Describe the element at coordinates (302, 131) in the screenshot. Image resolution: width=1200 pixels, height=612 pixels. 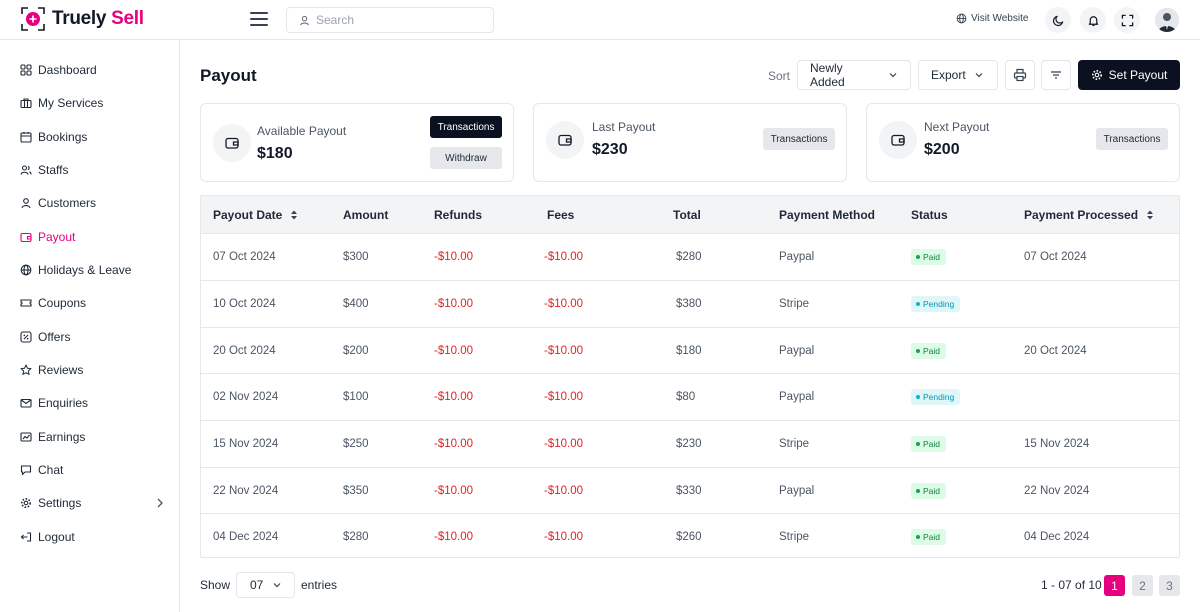
I see `card-label: Available Payout` at that location.